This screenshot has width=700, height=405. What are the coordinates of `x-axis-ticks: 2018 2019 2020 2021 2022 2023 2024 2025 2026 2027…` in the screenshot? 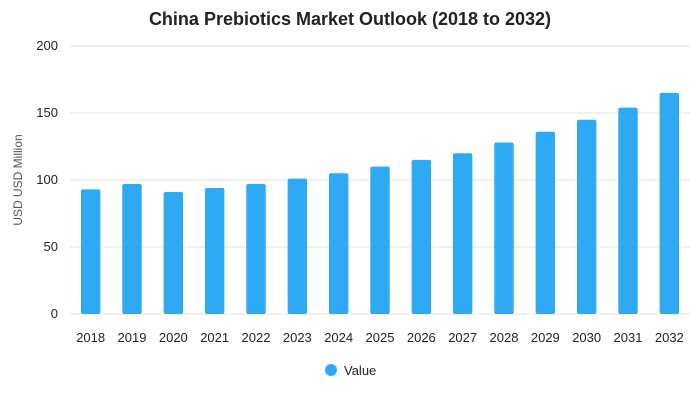 It's located at (380, 337).